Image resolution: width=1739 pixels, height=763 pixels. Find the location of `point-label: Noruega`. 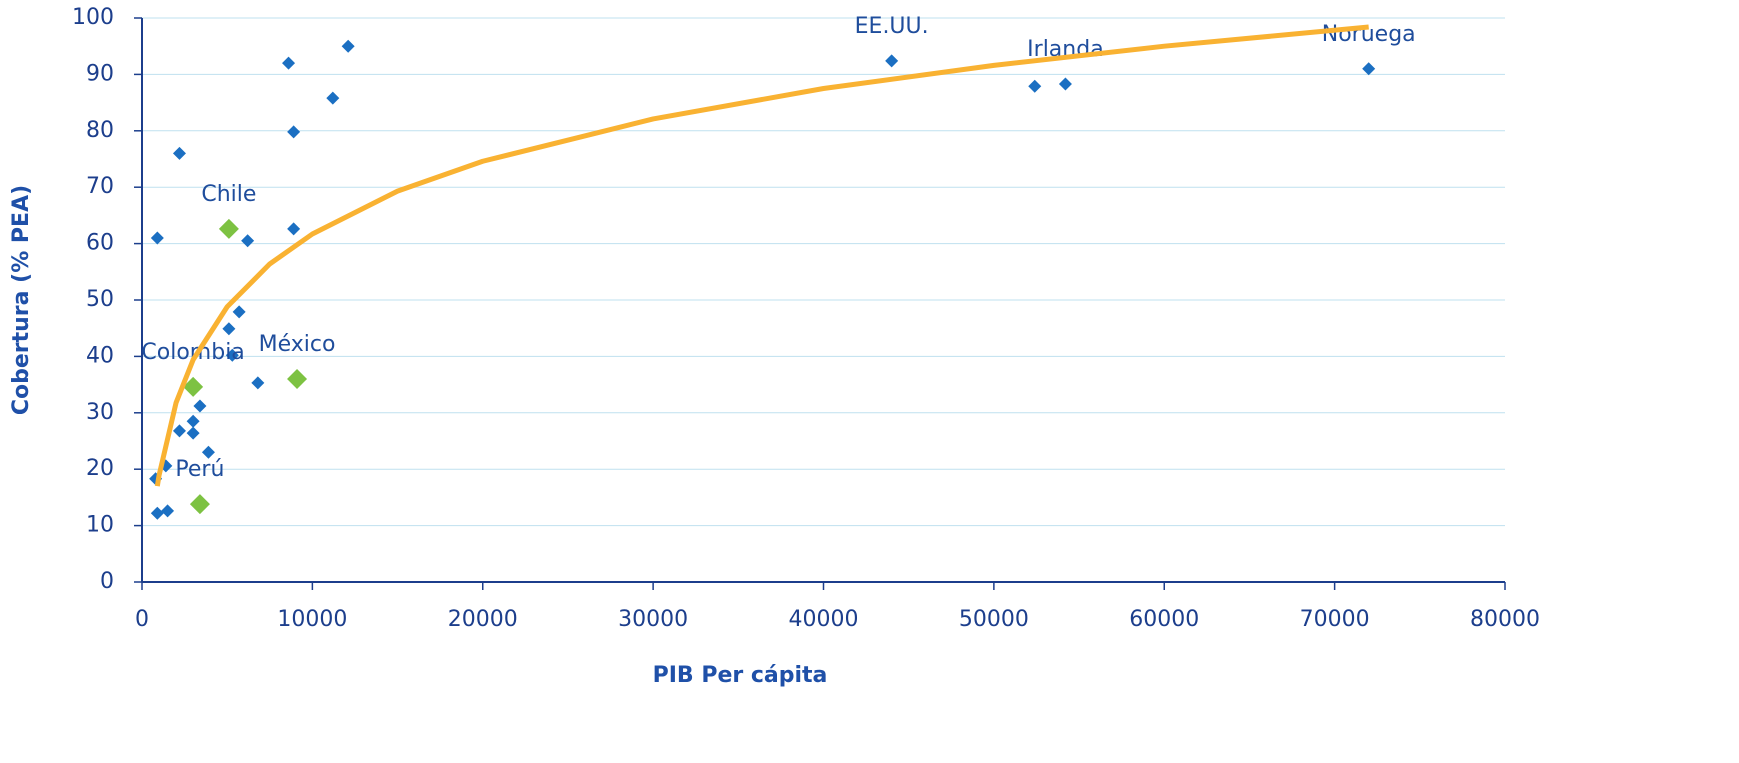

point-label: Noruega is located at coordinates (1369, 34).